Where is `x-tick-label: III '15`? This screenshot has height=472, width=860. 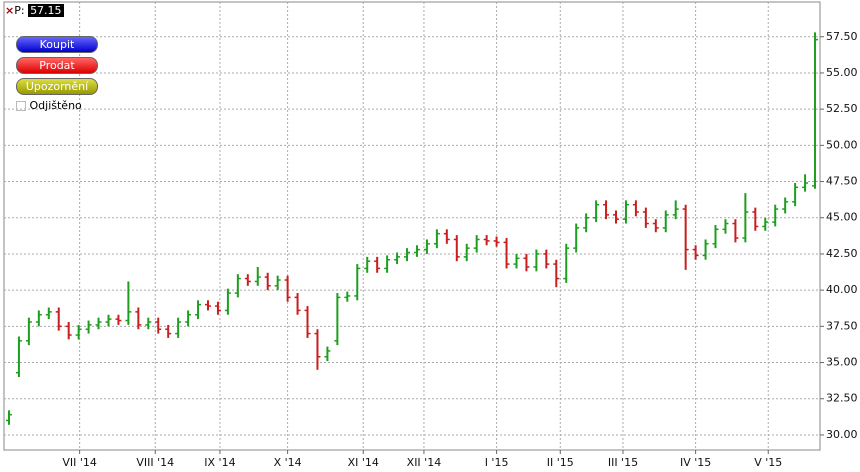 x-tick-label: III '15 is located at coordinates (623, 462).